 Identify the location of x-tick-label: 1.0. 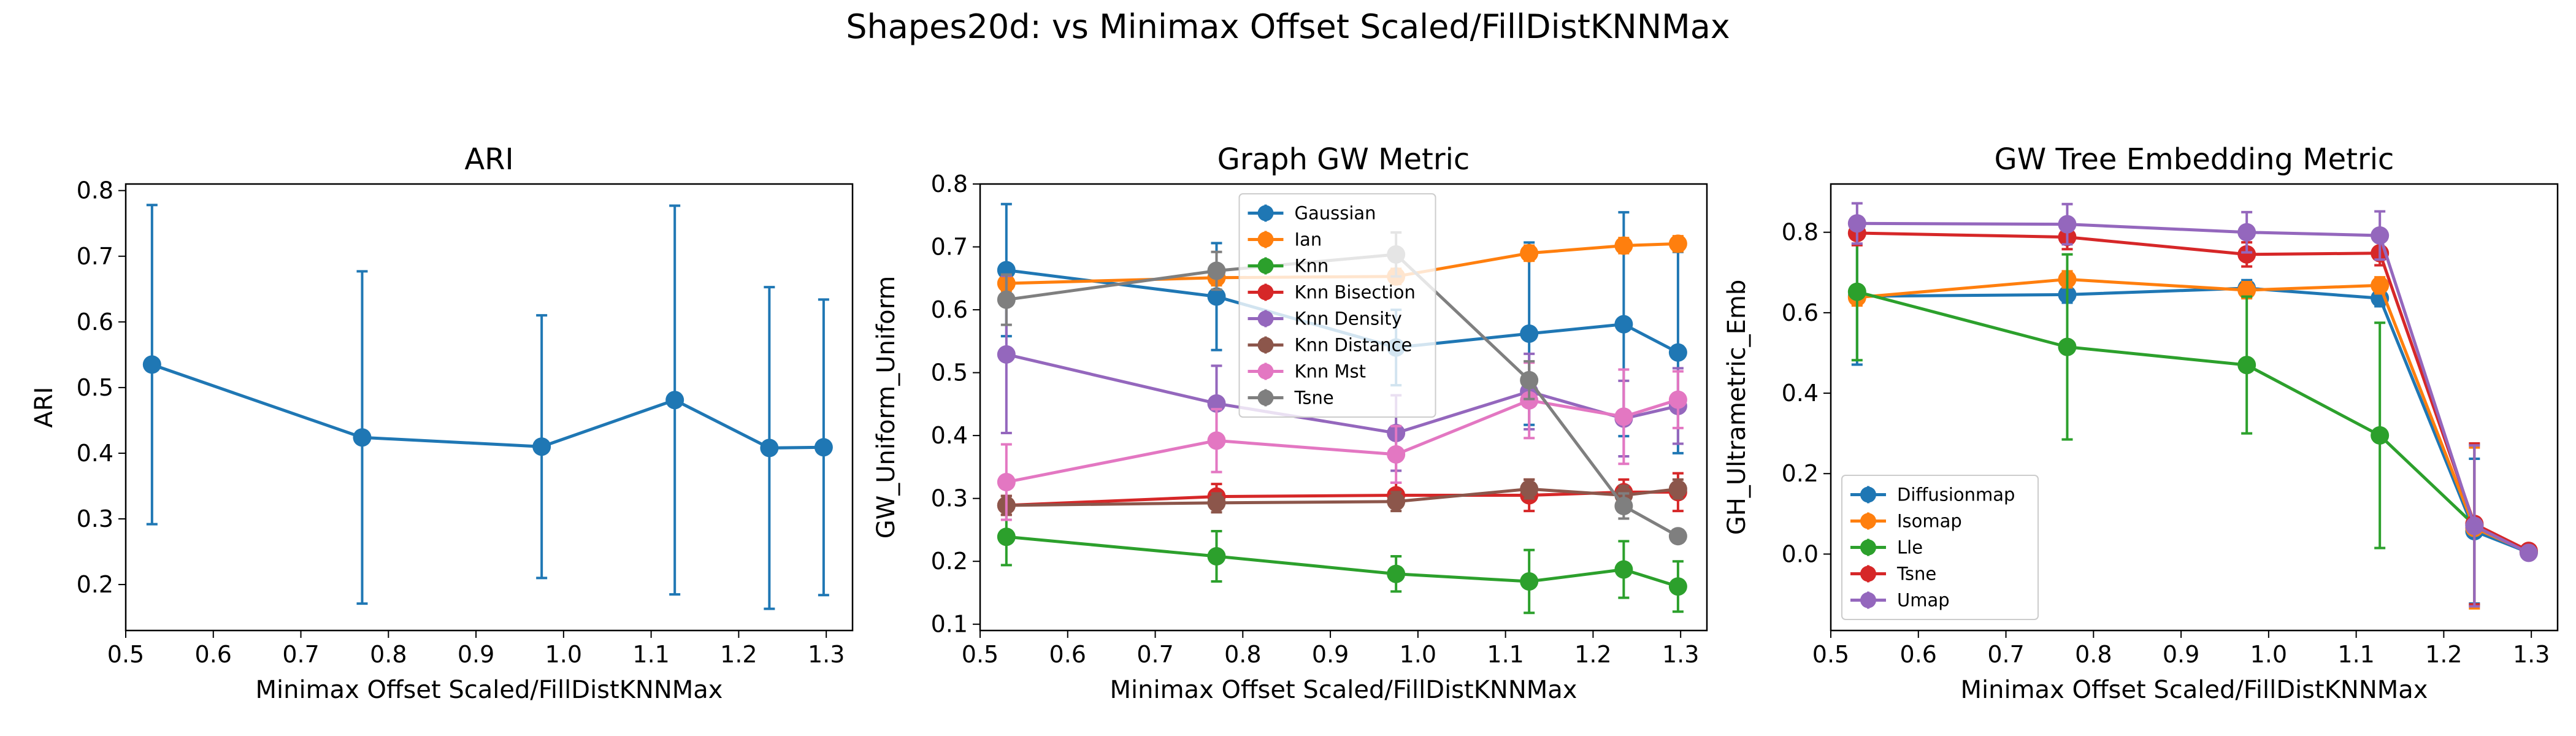
(563, 654).